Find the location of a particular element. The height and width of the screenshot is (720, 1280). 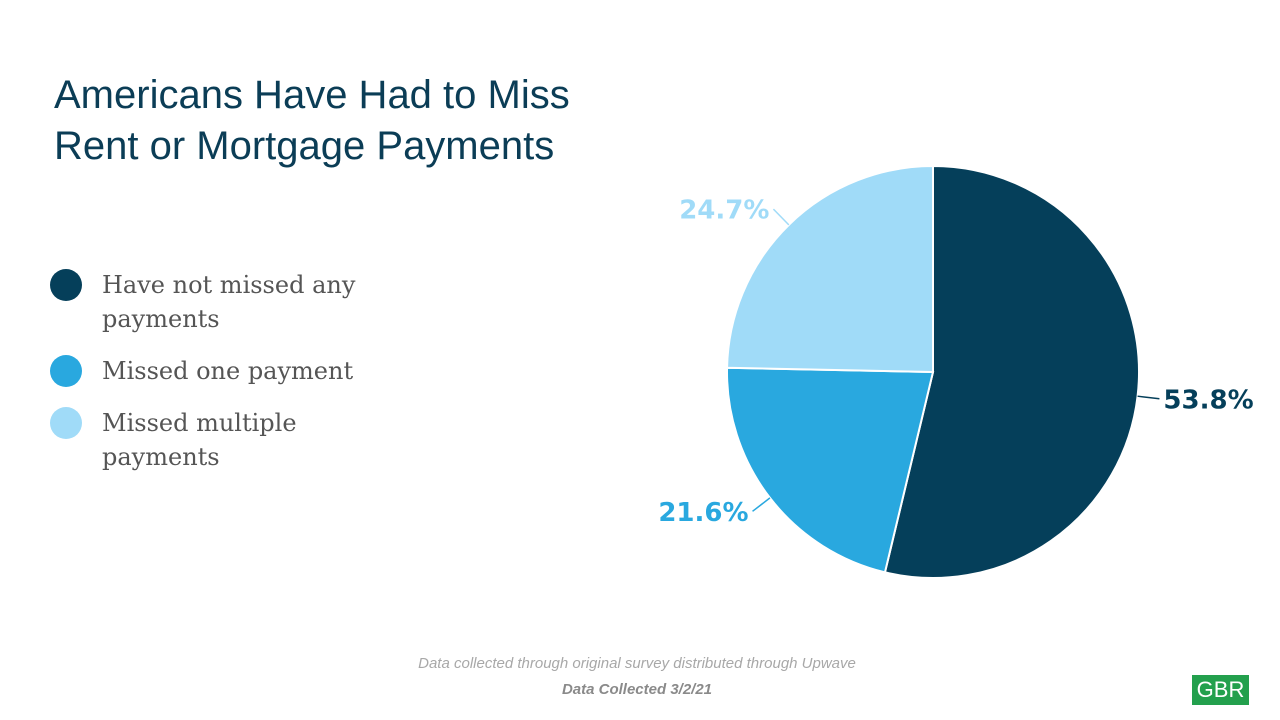

title-line-1: Americans Have Had to Miss is located at coordinates (312, 95).